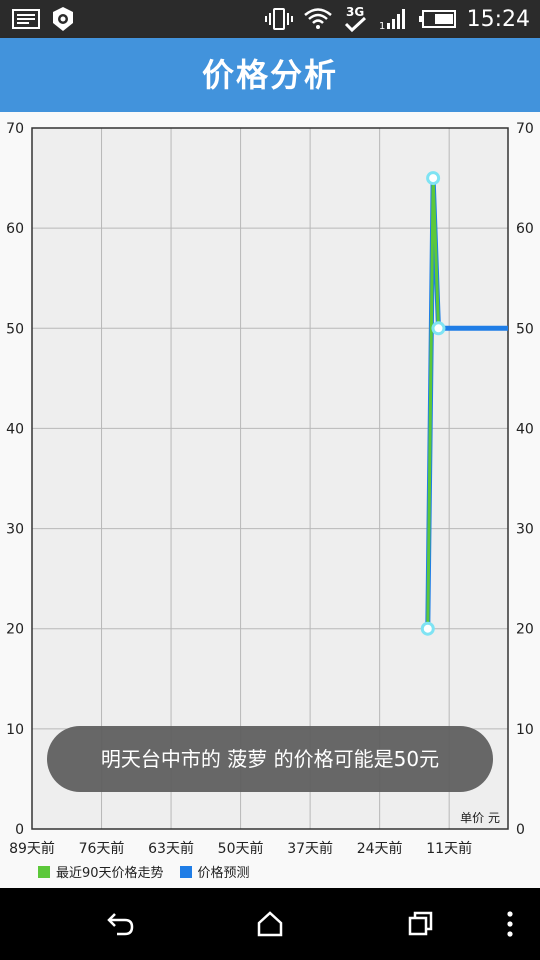  What do you see at coordinates (278, 19) in the screenshot?
I see `vibrate-icon` at bounding box center [278, 19].